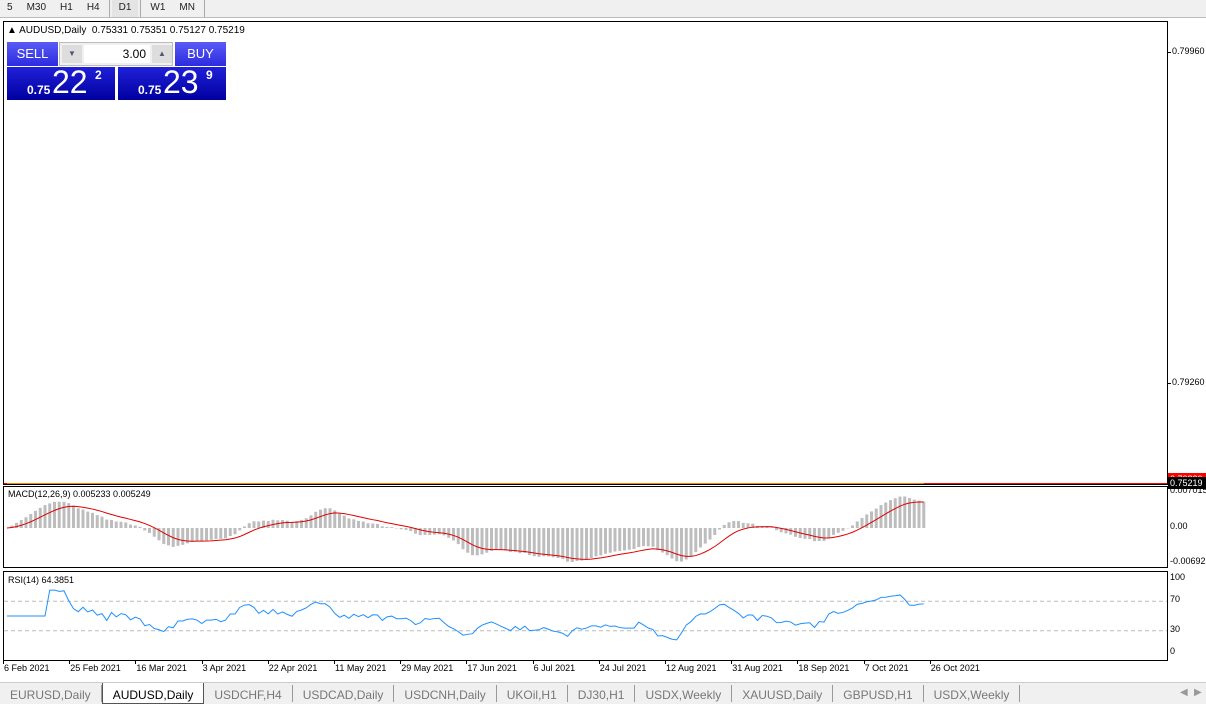  I want to click on tab-eurusd-daily: EURUSD,Daily, so click(51, 693).